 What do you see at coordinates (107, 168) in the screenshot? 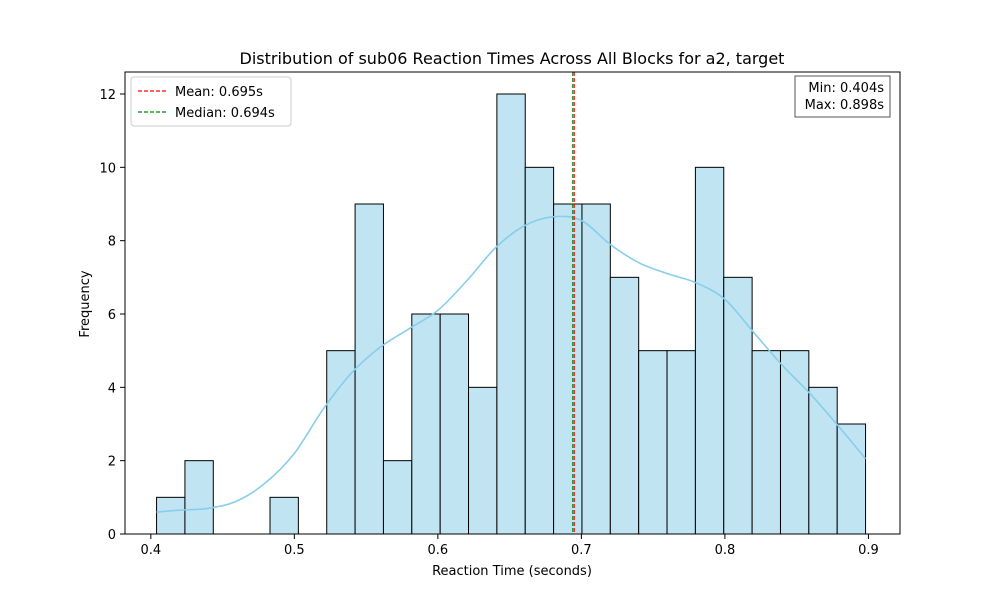
I see `y-tick-label: 10` at bounding box center [107, 168].